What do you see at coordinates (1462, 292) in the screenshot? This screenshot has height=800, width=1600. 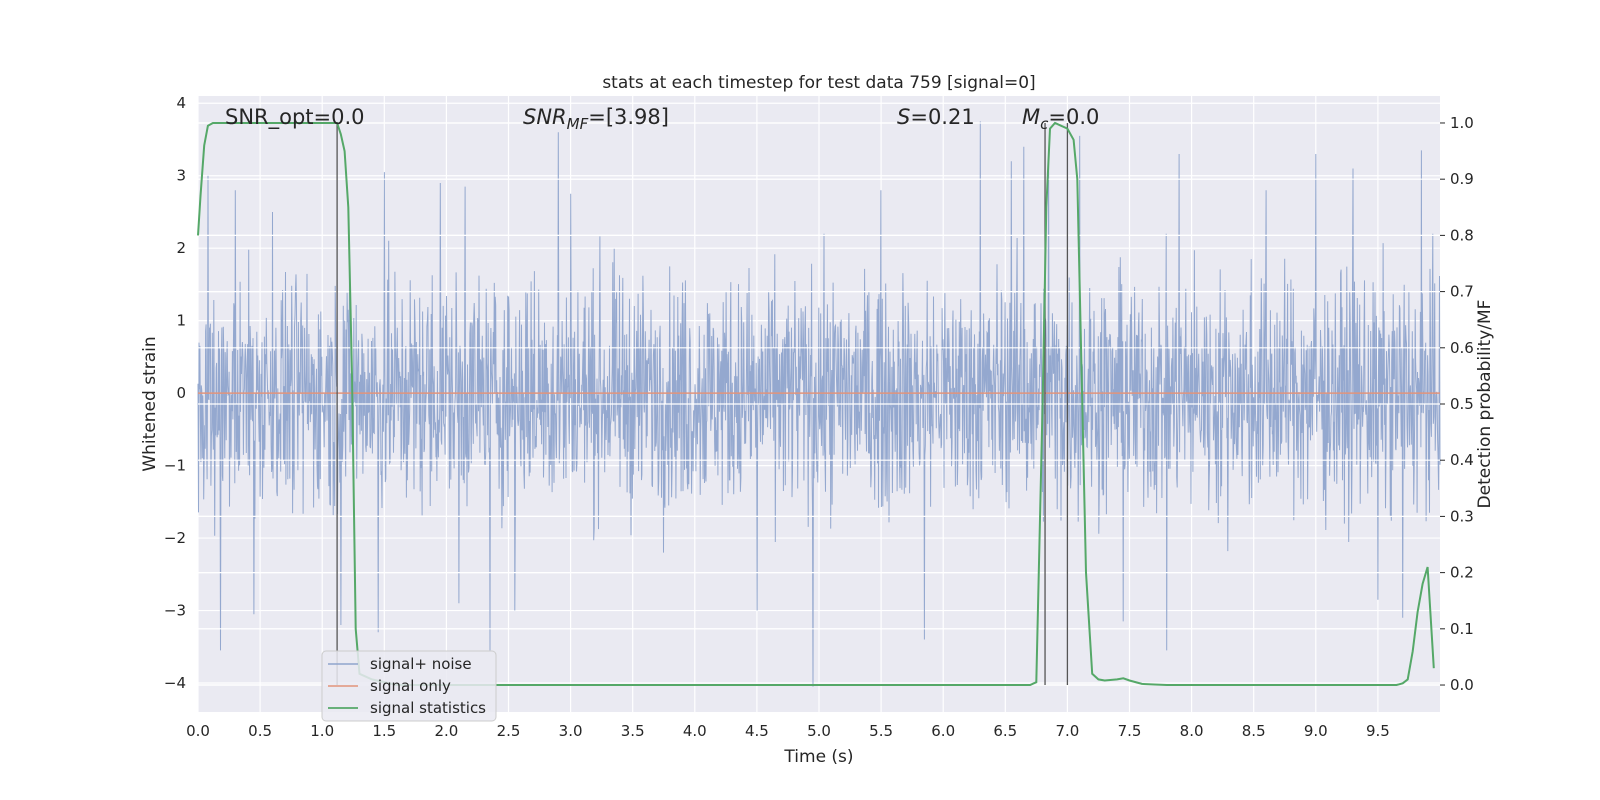 I see `y2-tick-label: 0.7` at bounding box center [1462, 292].